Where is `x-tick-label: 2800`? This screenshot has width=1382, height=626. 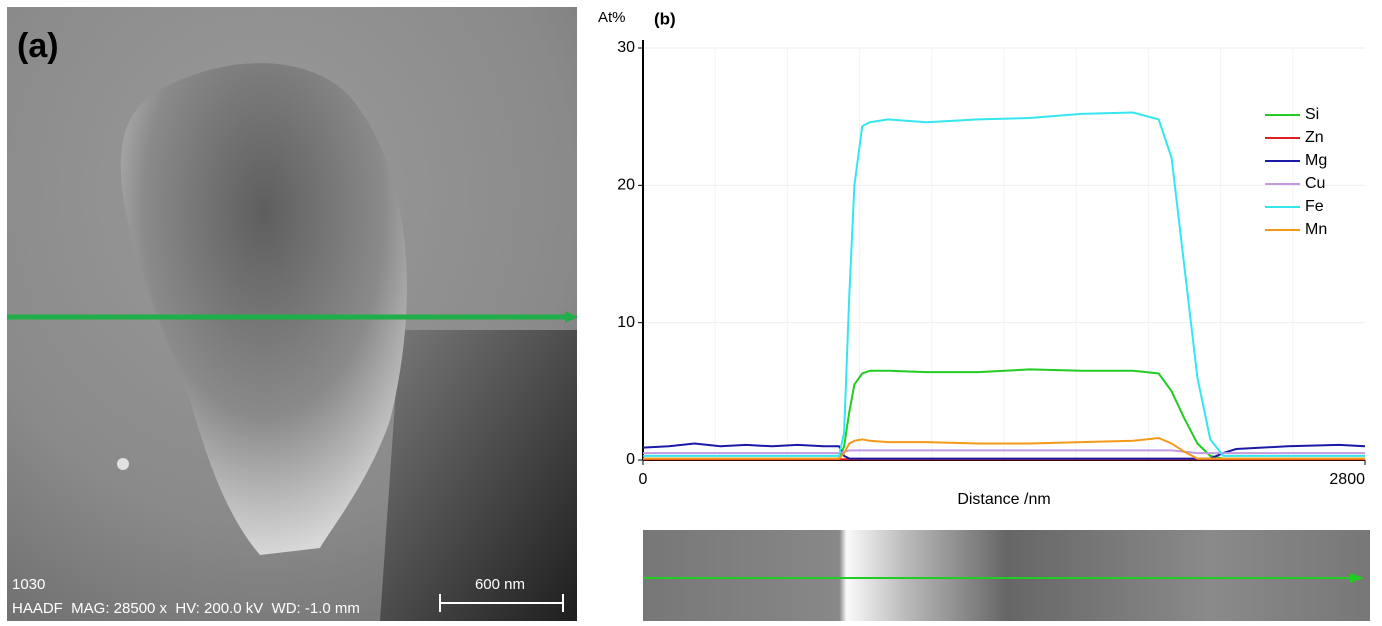
x-tick-label: 2800 is located at coordinates (1347, 479).